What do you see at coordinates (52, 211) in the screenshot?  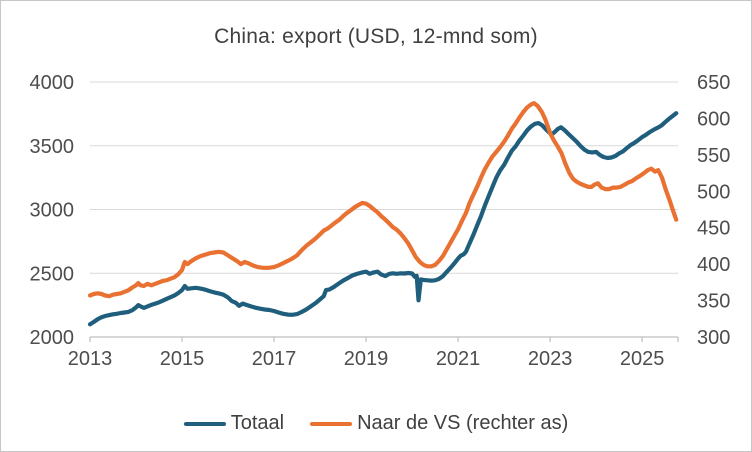 I see `y-left-tick-label: 3000` at bounding box center [52, 211].